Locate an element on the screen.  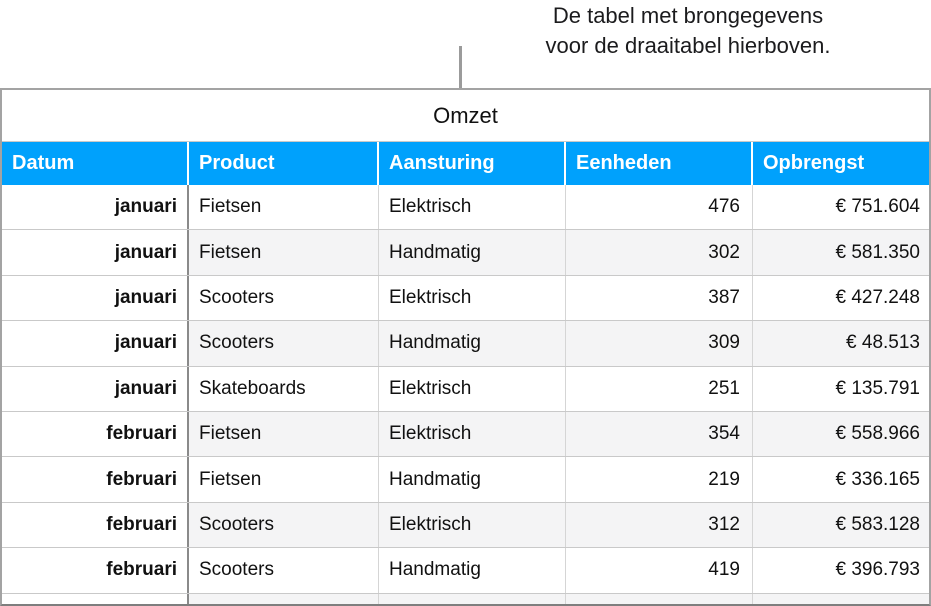
cell-eenheden: 476 is located at coordinates (659, 207).